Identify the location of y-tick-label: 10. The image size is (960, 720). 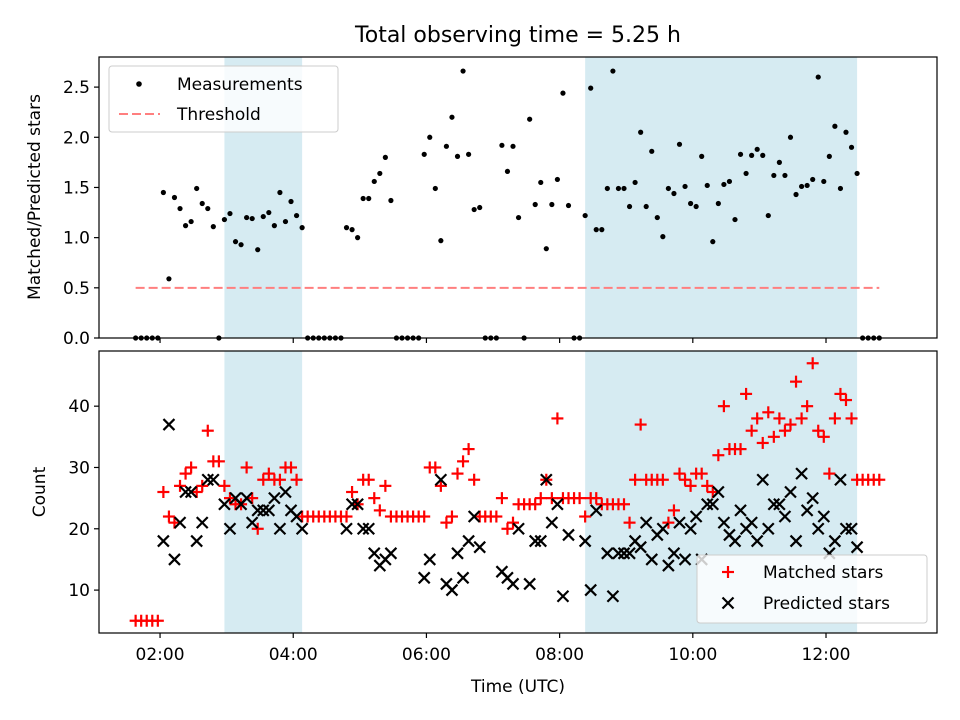
(79, 591).